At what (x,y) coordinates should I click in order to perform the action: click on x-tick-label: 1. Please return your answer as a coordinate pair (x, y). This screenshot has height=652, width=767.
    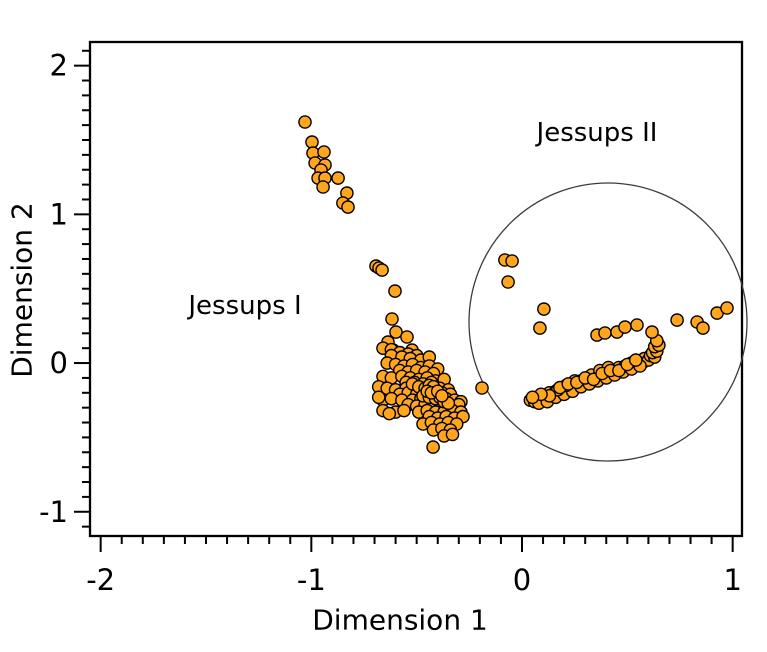
    Looking at the image, I should click on (732, 580).